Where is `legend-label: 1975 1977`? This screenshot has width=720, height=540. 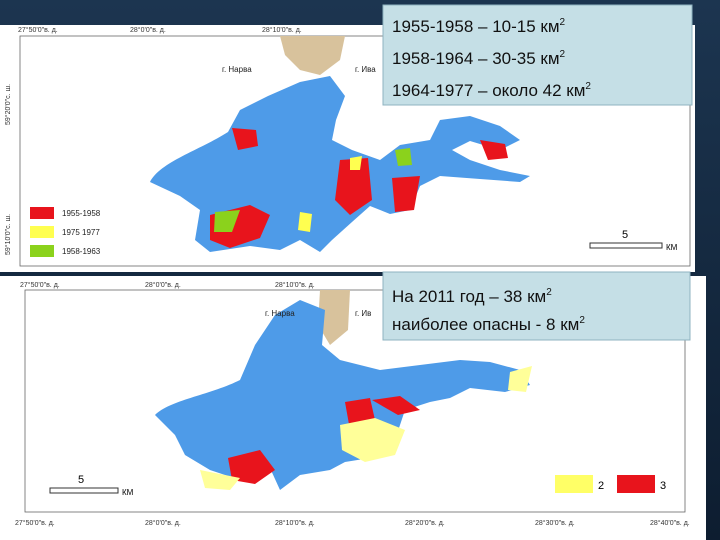
legend-label: 1975 1977 is located at coordinates (81, 232).